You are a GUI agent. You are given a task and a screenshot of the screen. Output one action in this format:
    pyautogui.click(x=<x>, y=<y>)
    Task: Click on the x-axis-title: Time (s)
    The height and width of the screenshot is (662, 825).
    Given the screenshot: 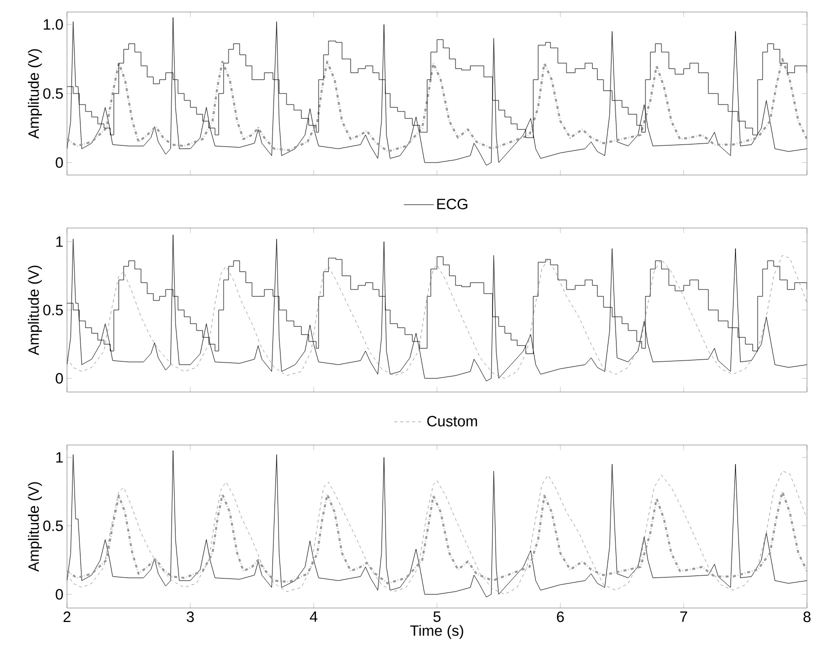 What is the action you would take?
    pyautogui.click(x=437, y=631)
    